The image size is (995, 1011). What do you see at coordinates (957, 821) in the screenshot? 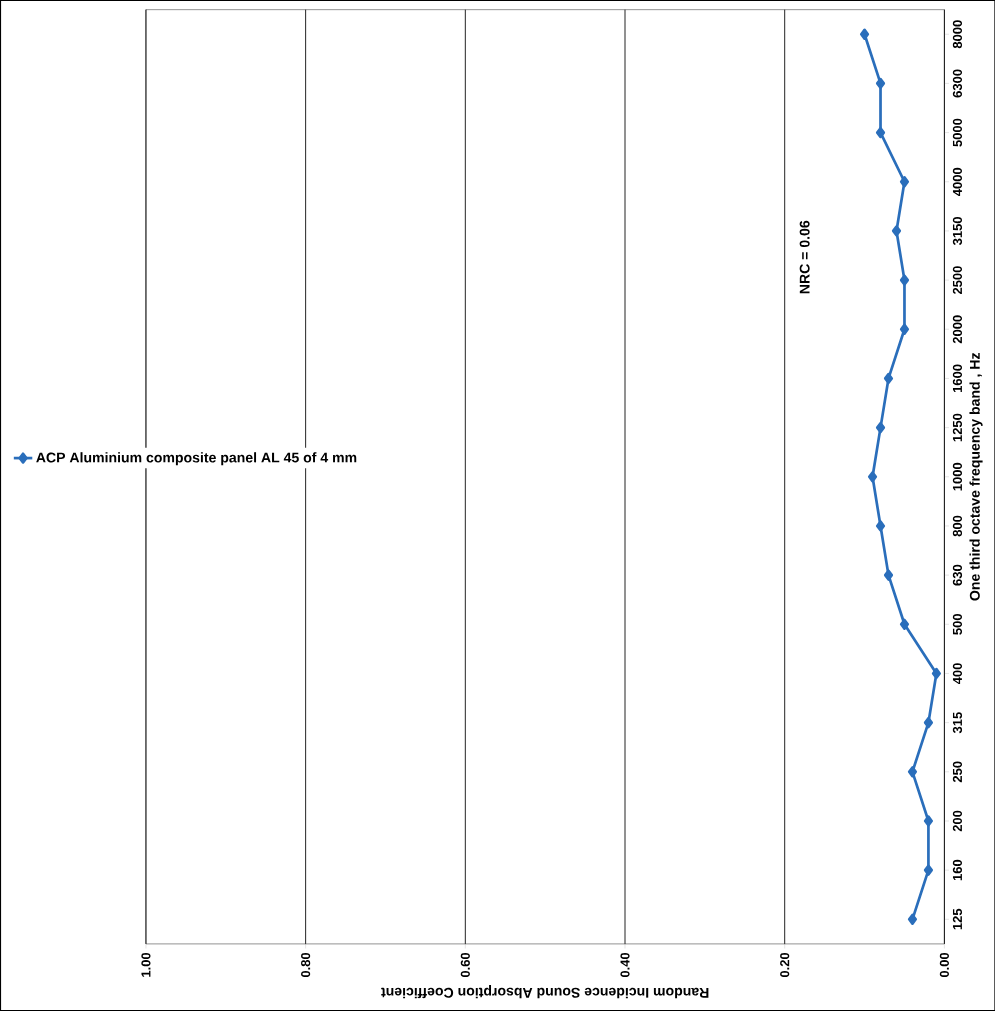
I see `y-tick-label: 200` at bounding box center [957, 821].